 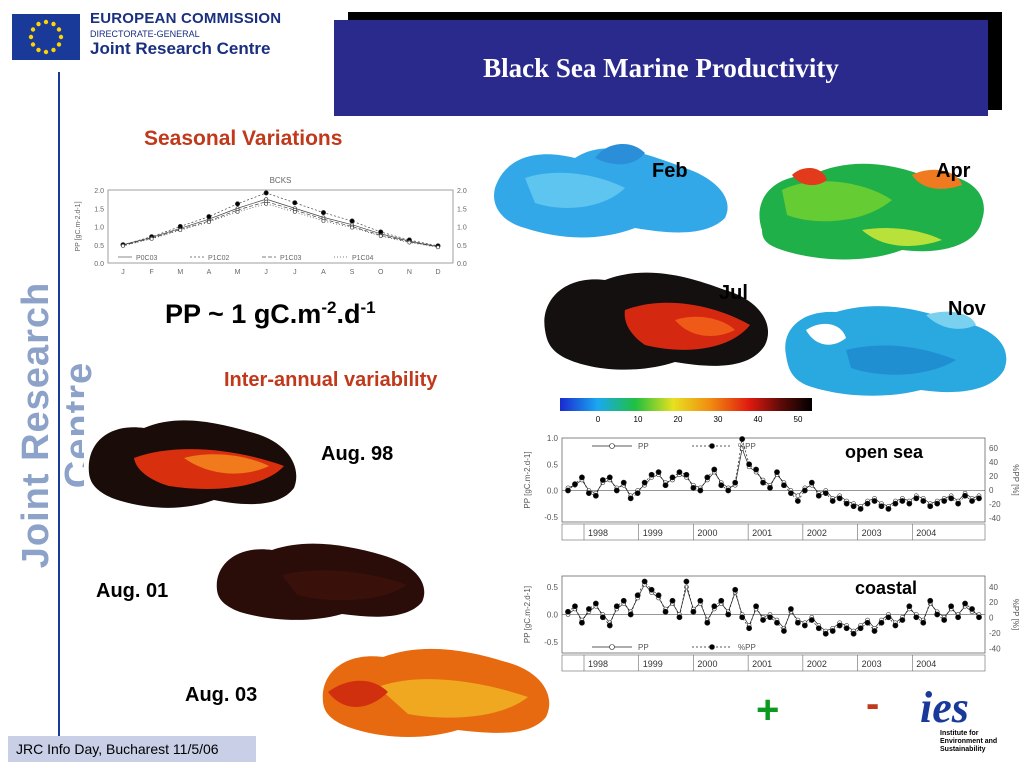 What do you see at coordinates (438, 686) in the screenshot?
I see `map-aug03` at bounding box center [438, 686].